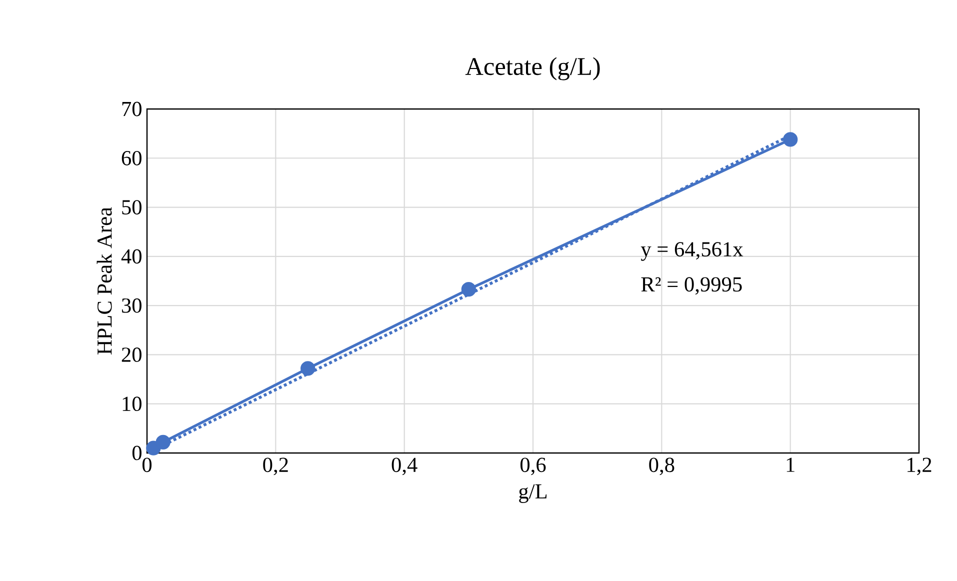  Describe the element at coordinates (405, 467) in the screenshot. I see `x-tick-label: 0,4` at that location.